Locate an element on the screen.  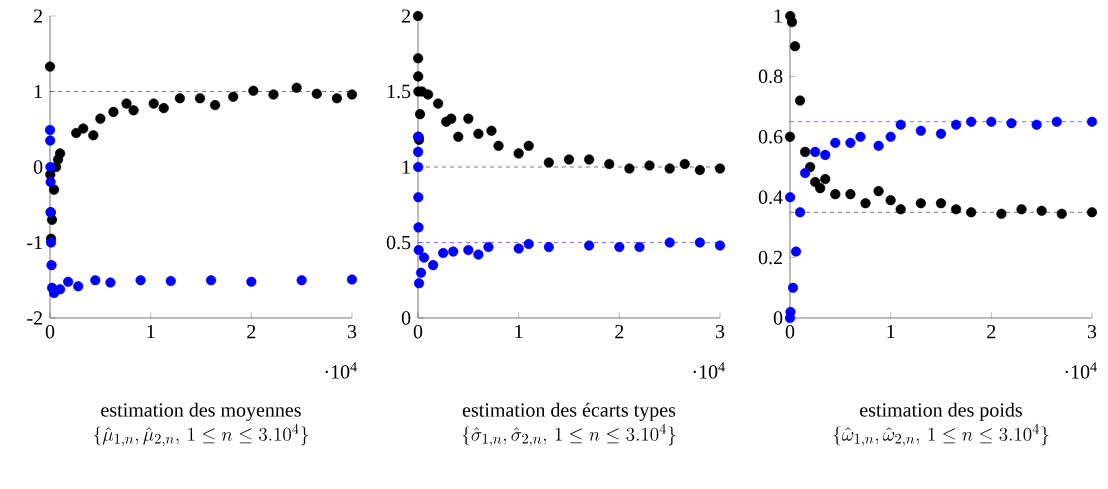
x-axis-title: estimation des moyennes is located at coordinates (201, 411).